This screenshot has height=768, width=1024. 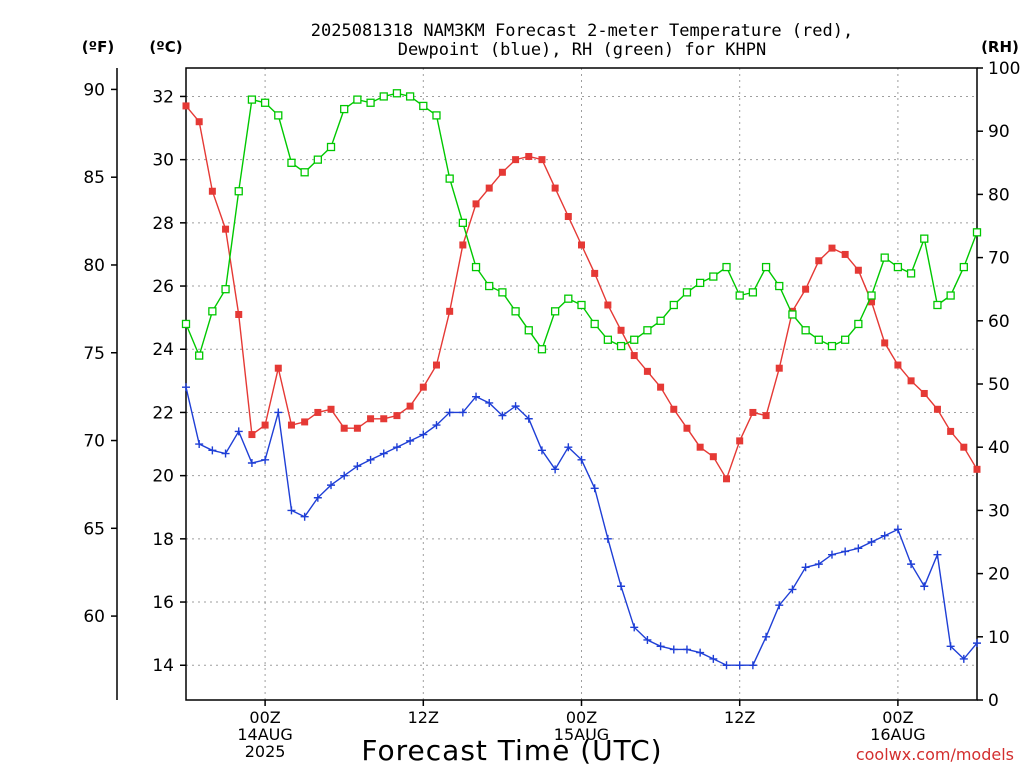 What do you see at coordinates (163, 666) in the screenshot?
I see `celsius-tick-label: 14` at bounding box center [163, 666].